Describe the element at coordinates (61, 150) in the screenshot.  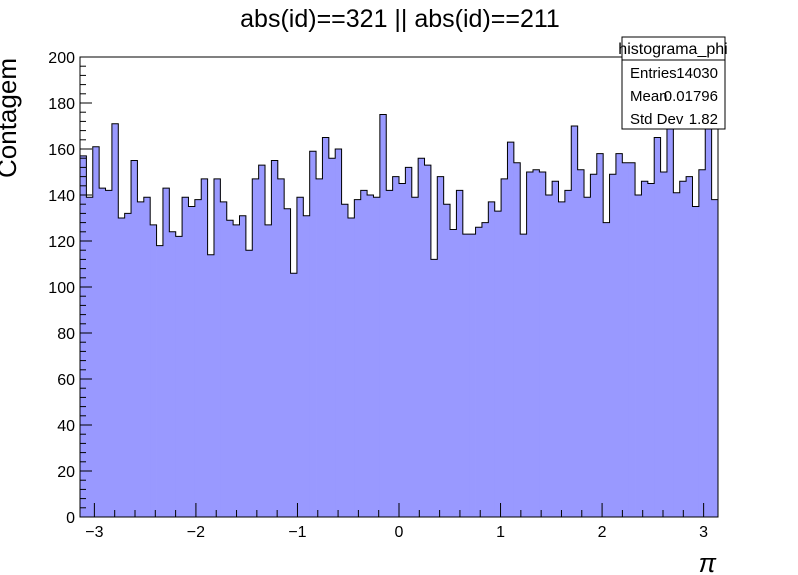
I see `y-tick-label: 160` at that location.